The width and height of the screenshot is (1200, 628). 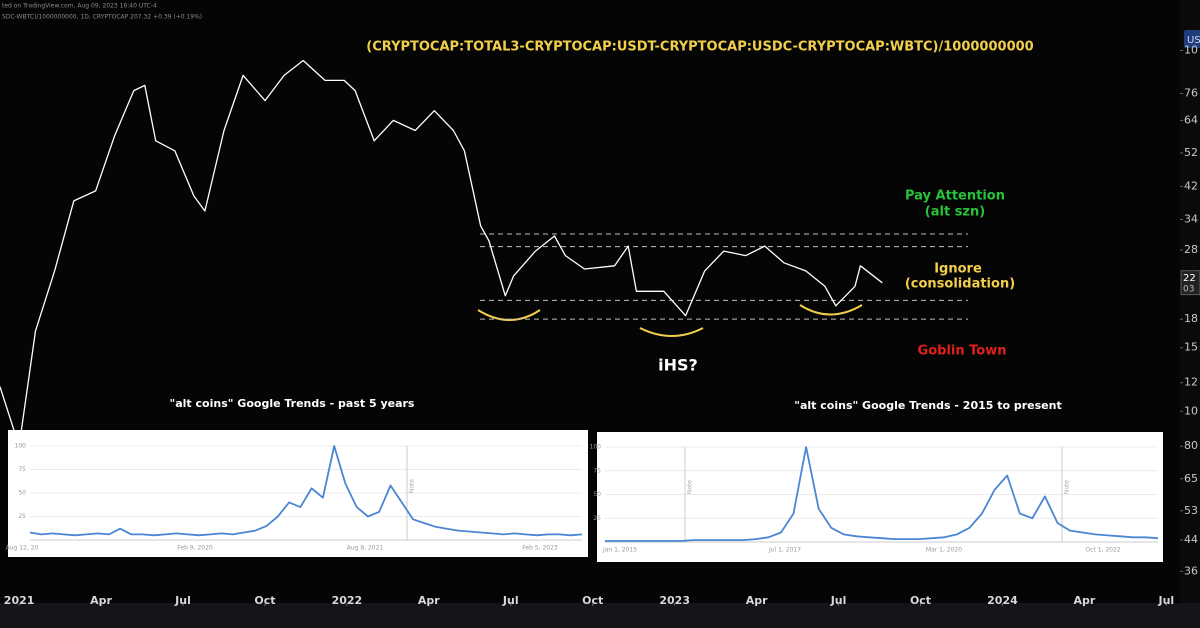 I want to click on y-tick-label: 80, so click(x=1191, y=445).